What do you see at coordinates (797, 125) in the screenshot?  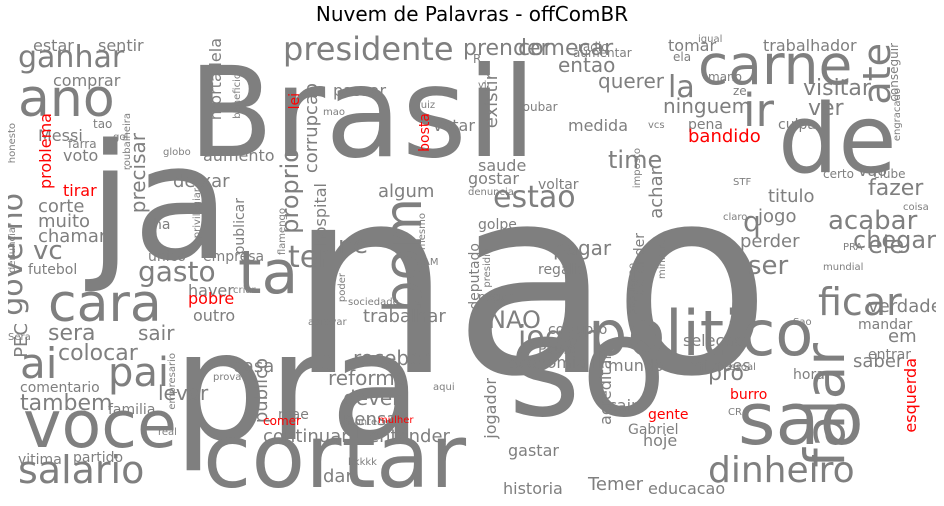 I see `word-culpa: culpa` at bounding box center [797, 125].